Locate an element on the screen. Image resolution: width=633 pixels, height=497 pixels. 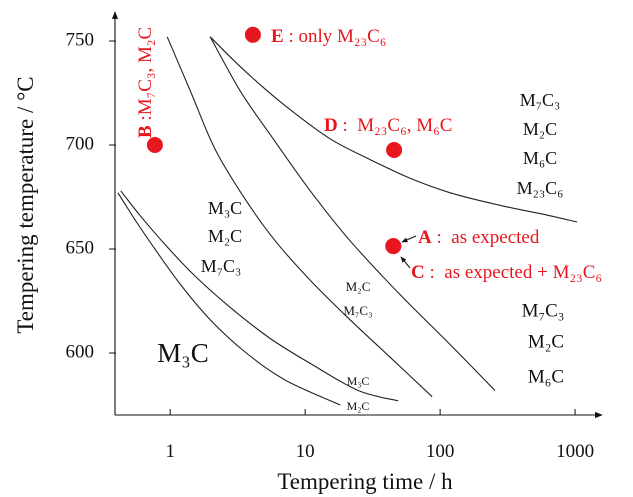
point-b is located at coordinates (154, 145).